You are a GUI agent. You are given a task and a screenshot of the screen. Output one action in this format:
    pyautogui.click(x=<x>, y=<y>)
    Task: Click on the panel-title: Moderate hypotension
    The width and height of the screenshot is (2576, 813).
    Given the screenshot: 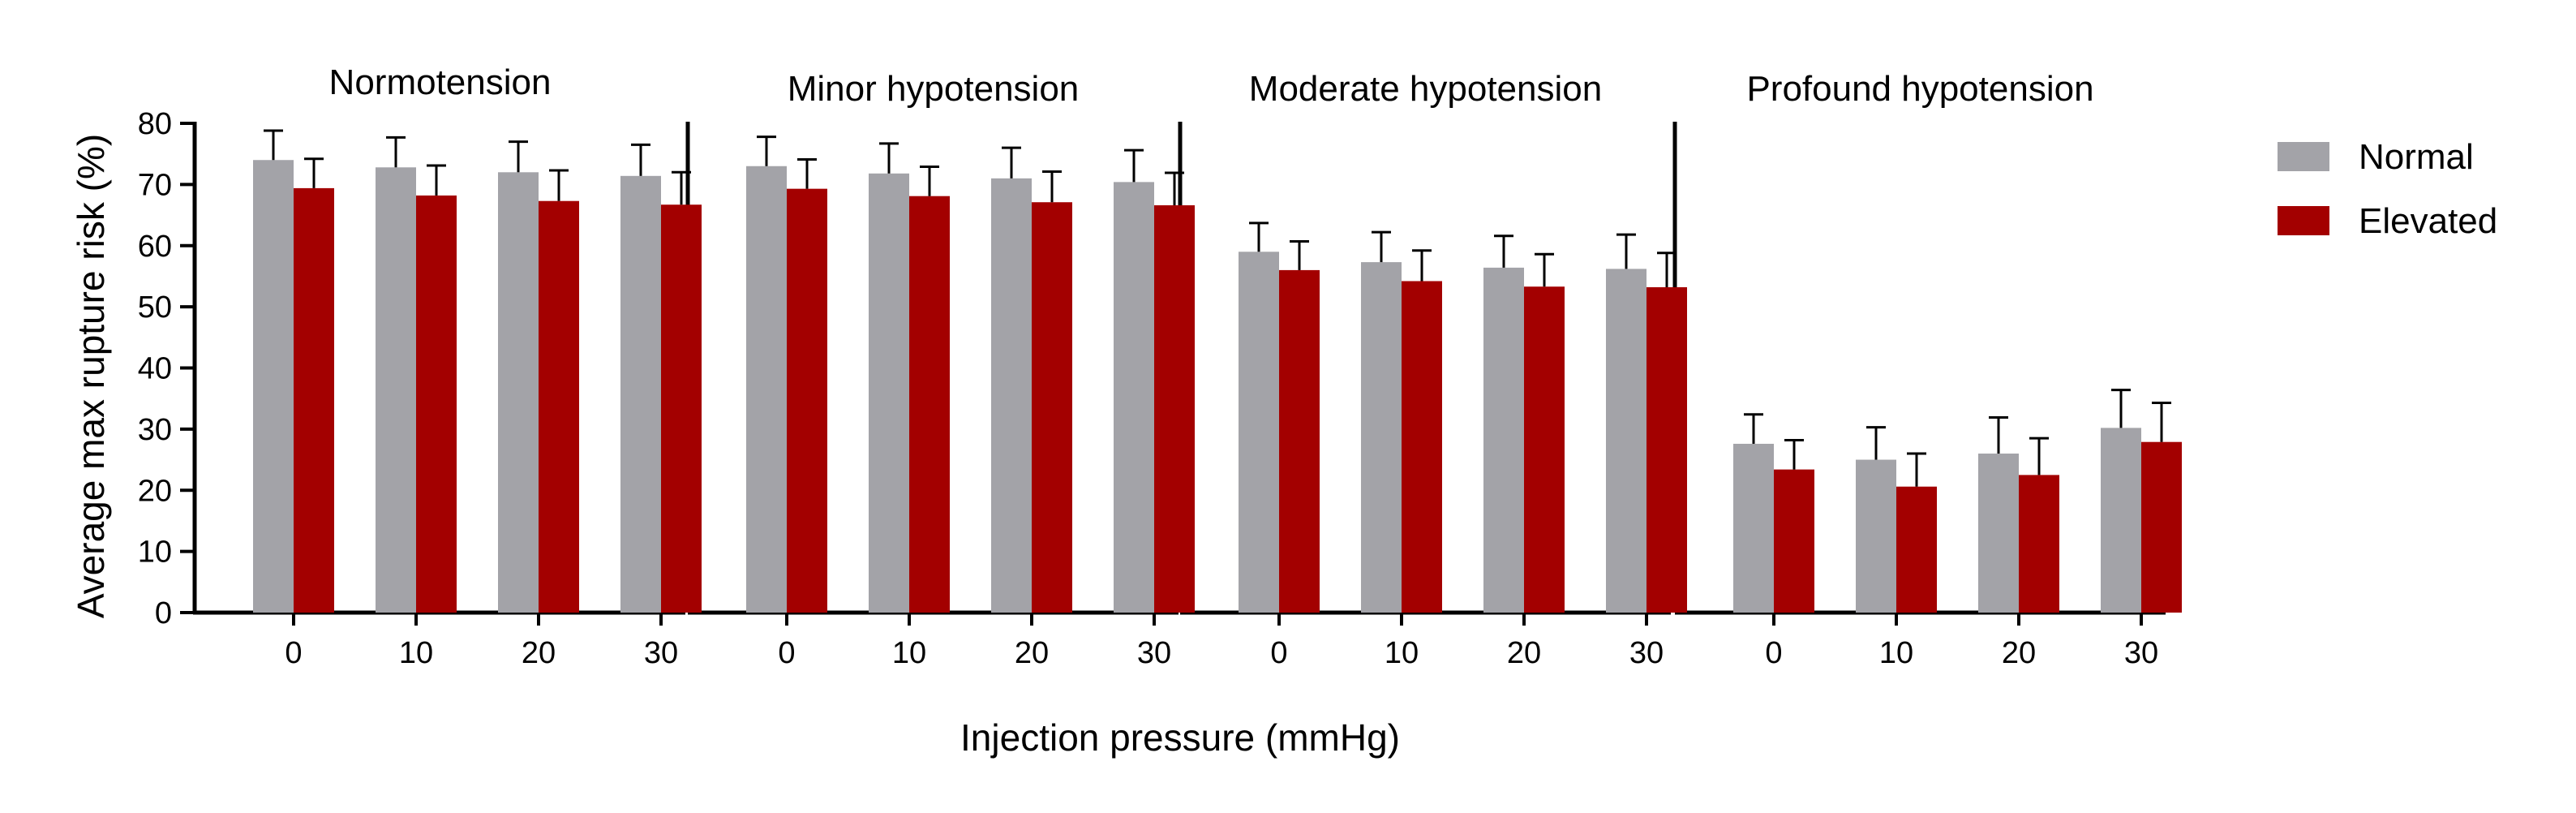 What is the action you would take?
    pyautogui.click(x=1425, y=89)
    